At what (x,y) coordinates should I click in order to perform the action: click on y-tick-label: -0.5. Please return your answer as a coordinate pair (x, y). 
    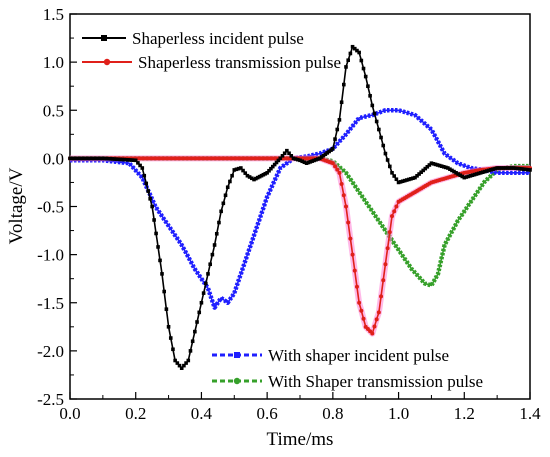
    Looking at the image, I should click on (50, 207).